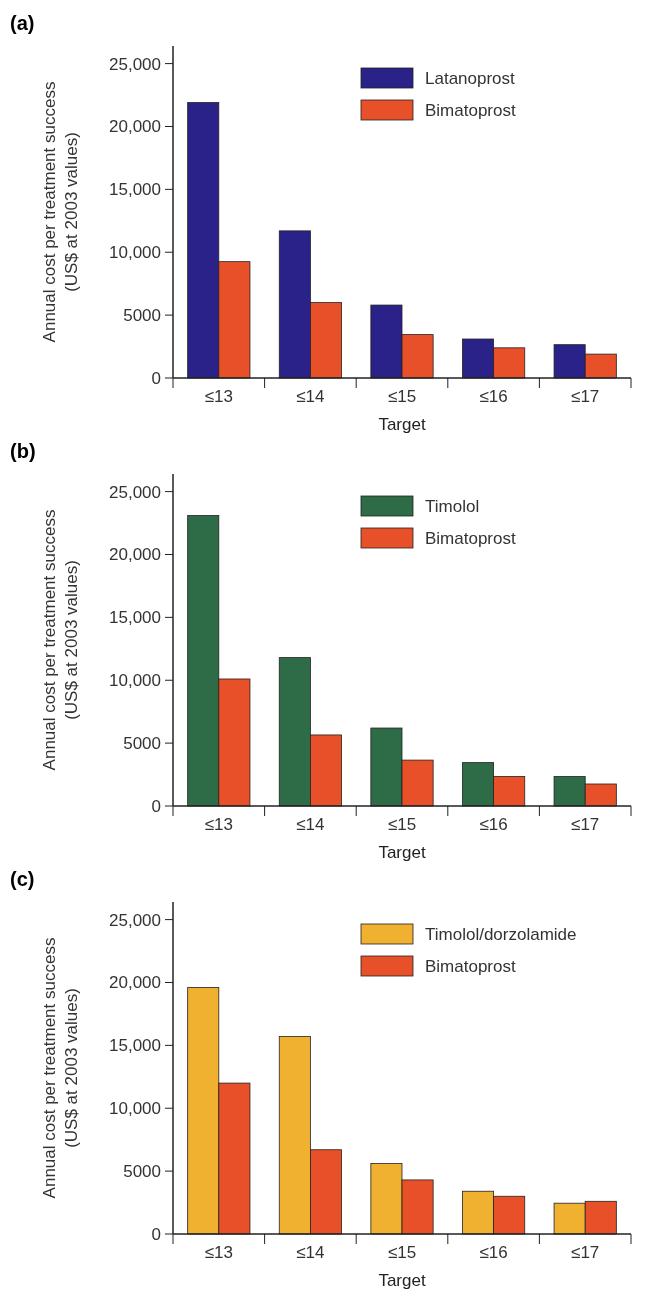 Image resolution: width=649 pixels, height=1299 pixels. Describe the element at coordinates (22, 23) in the screenshot. I see `chart-title: (a)` at that location.